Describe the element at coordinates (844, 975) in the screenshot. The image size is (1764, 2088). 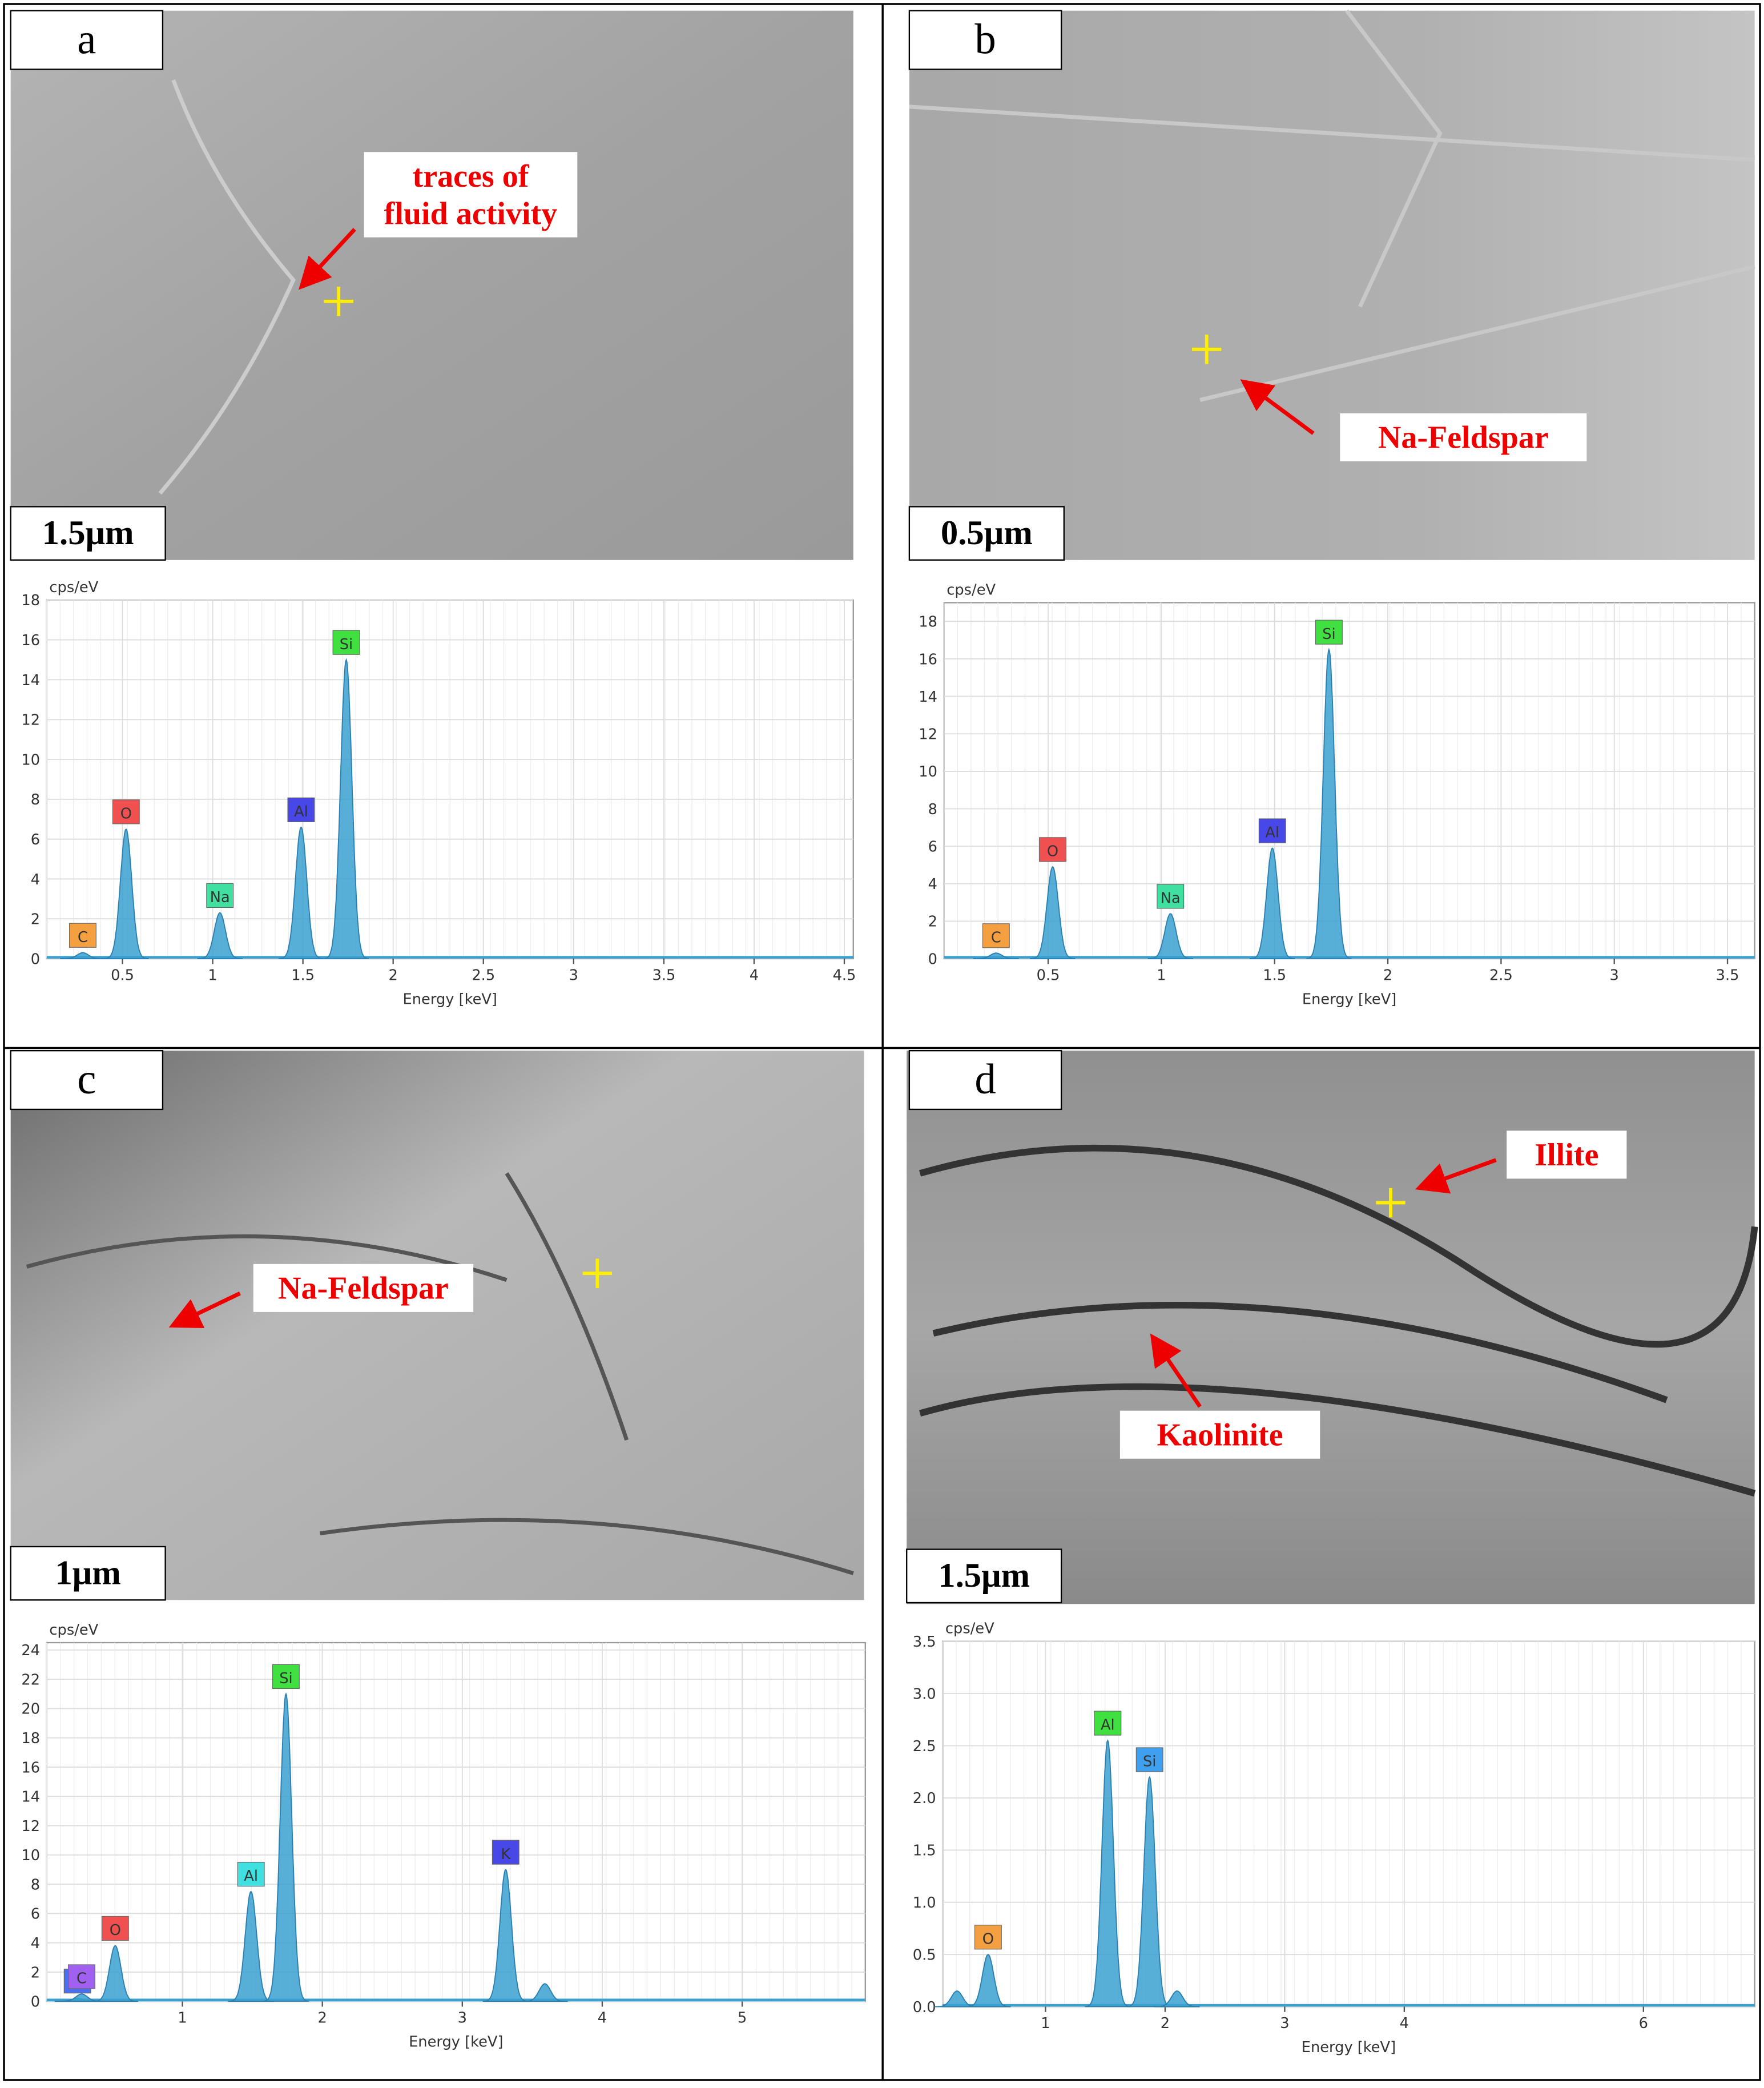
I see `x-tick-label: 4.5` at that location.